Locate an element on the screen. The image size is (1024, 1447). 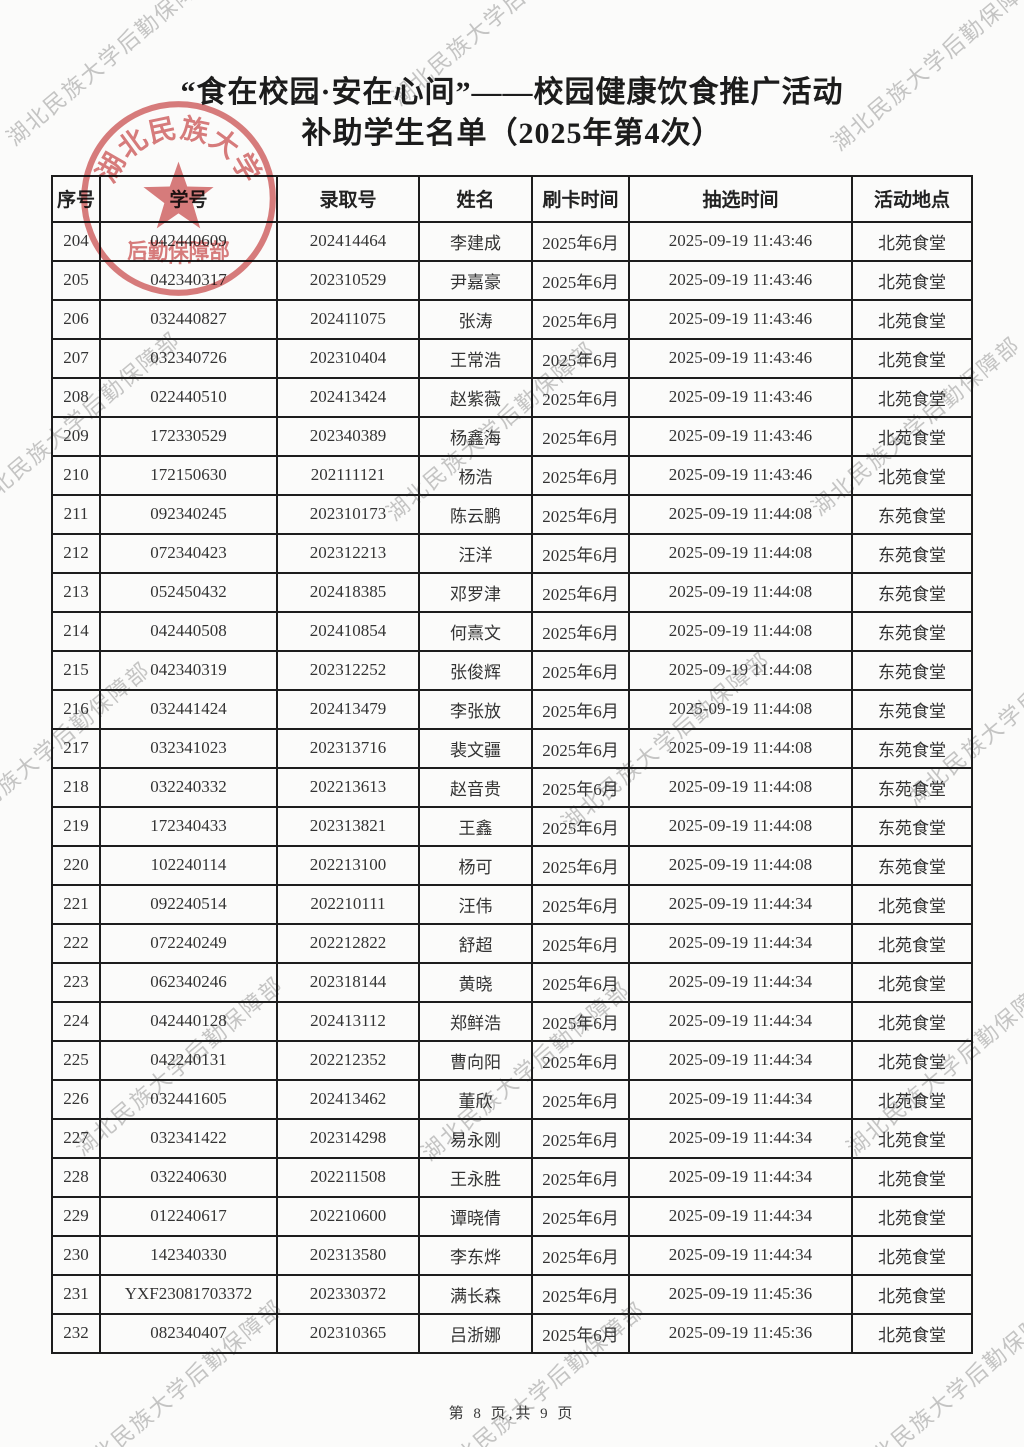
table-cell: 202413112 is located at coordinates (348, 1021).